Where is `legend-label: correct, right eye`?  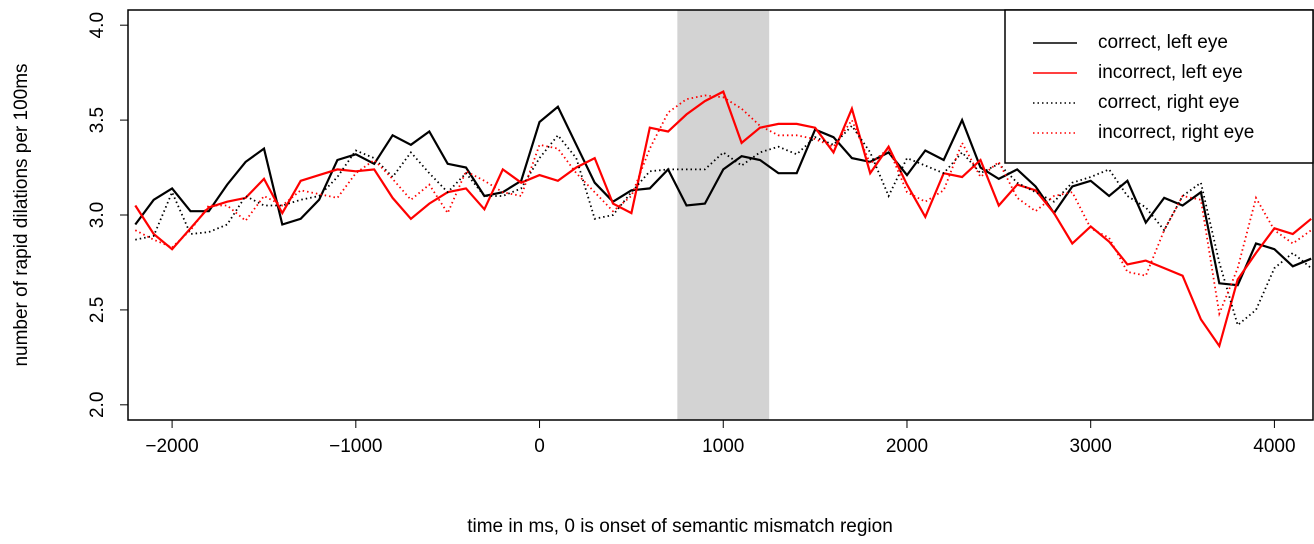
legend-label: correct, right eye is located at coordinates (1169, 102).